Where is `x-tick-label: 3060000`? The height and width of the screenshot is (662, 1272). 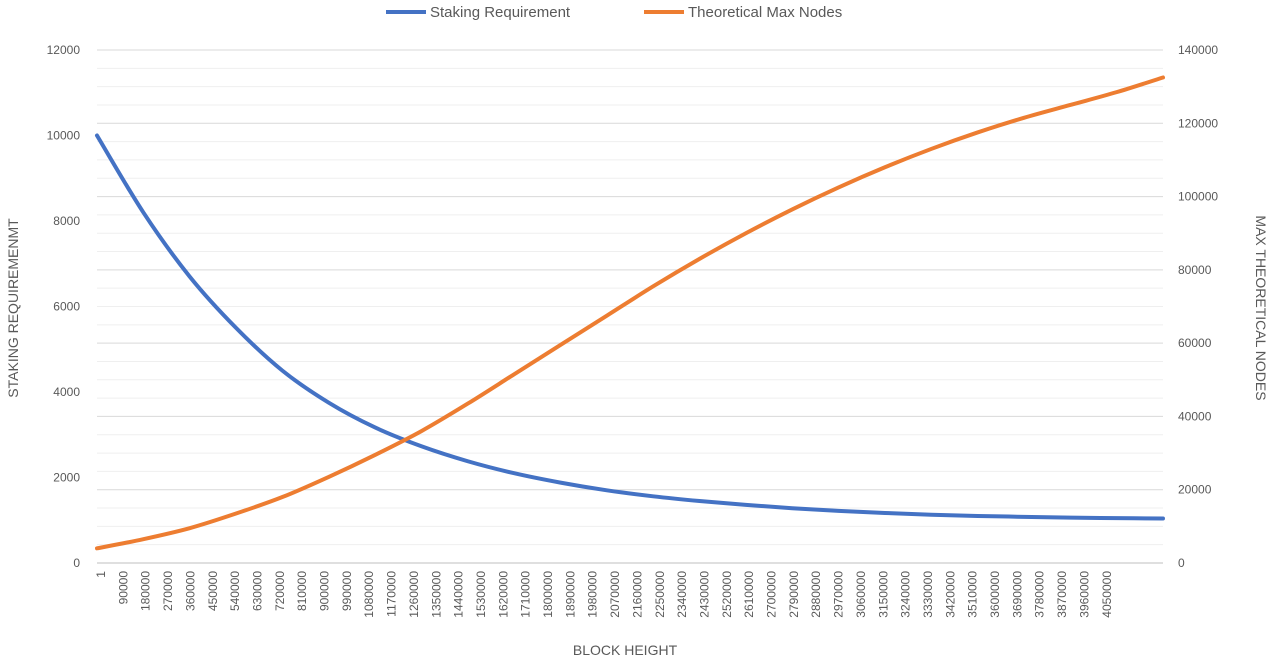 x-tick-label: 3060000 is located at coordinates (861, 594).